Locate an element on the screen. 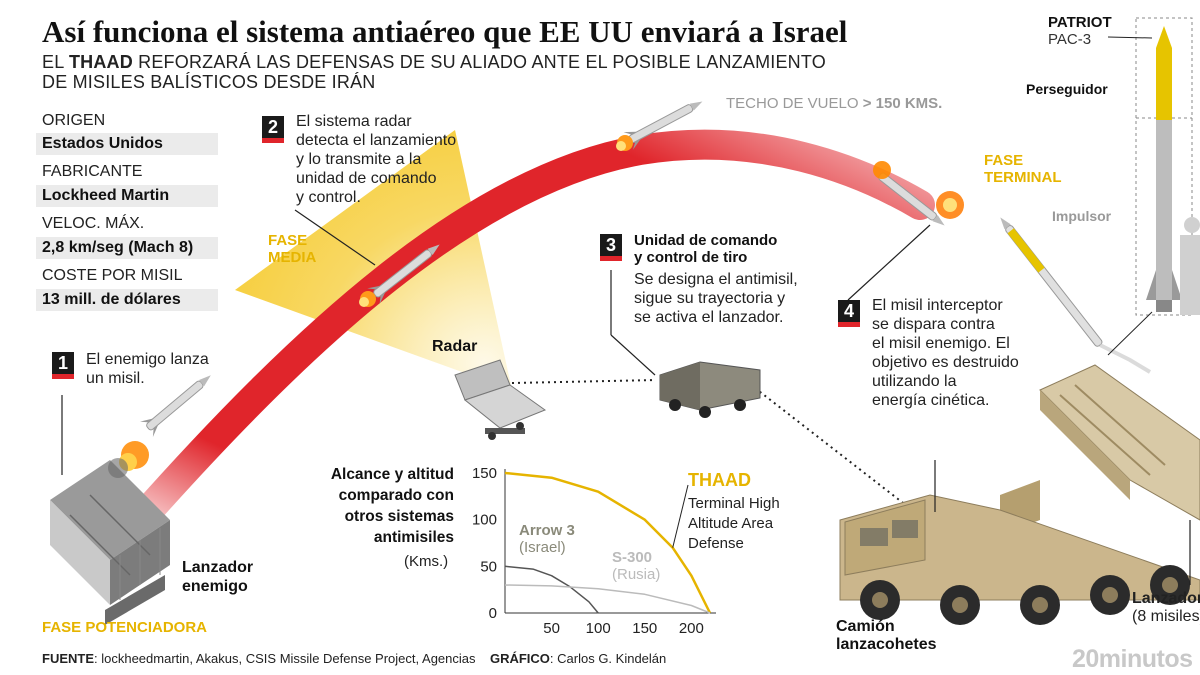 This screenshot has height=675, width=1200. footer-graphic-label: GRÁFICO is located at coordinates (519, 658).